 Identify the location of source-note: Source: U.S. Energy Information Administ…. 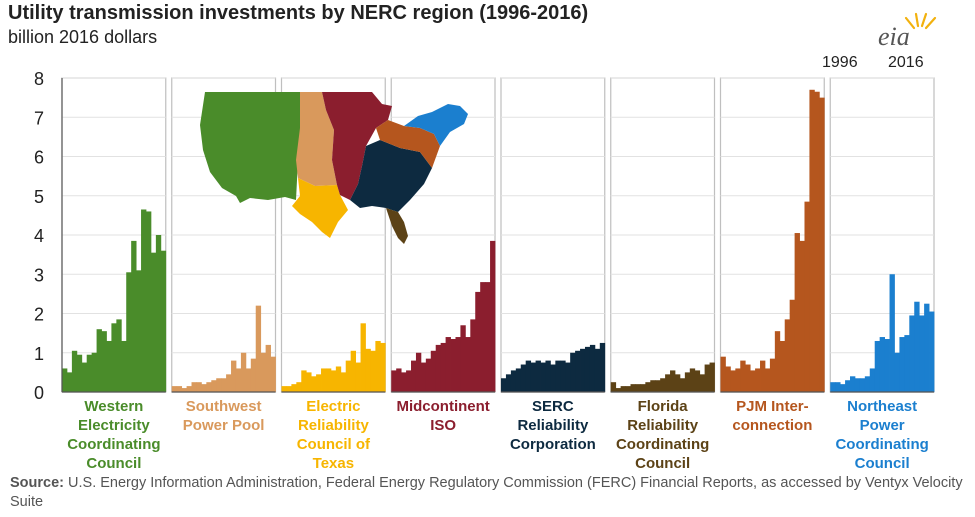
(487, 493).